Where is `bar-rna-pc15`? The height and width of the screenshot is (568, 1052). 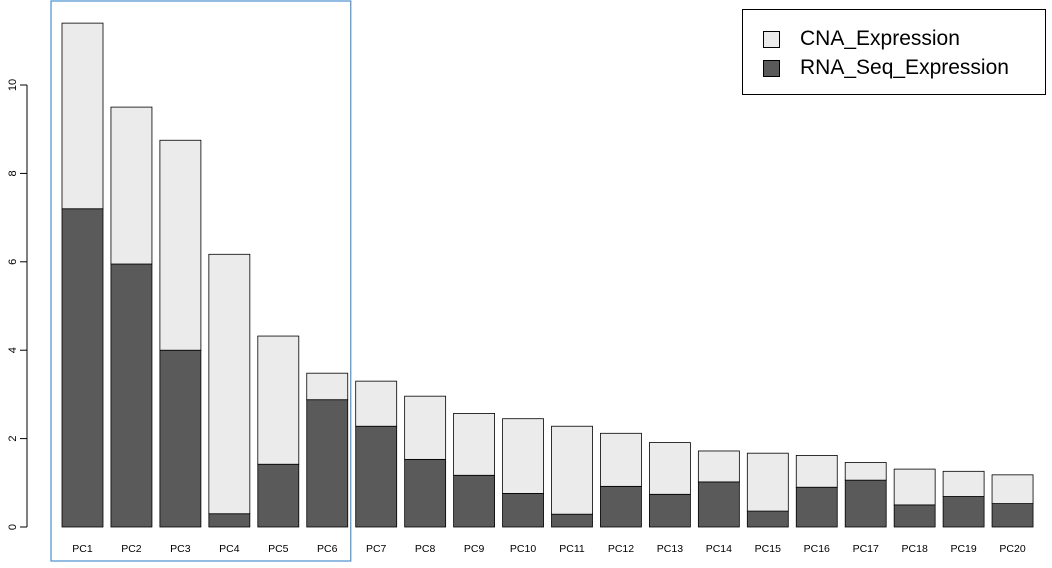
bar-rna-pc15 is located at coordinates (767, 519).